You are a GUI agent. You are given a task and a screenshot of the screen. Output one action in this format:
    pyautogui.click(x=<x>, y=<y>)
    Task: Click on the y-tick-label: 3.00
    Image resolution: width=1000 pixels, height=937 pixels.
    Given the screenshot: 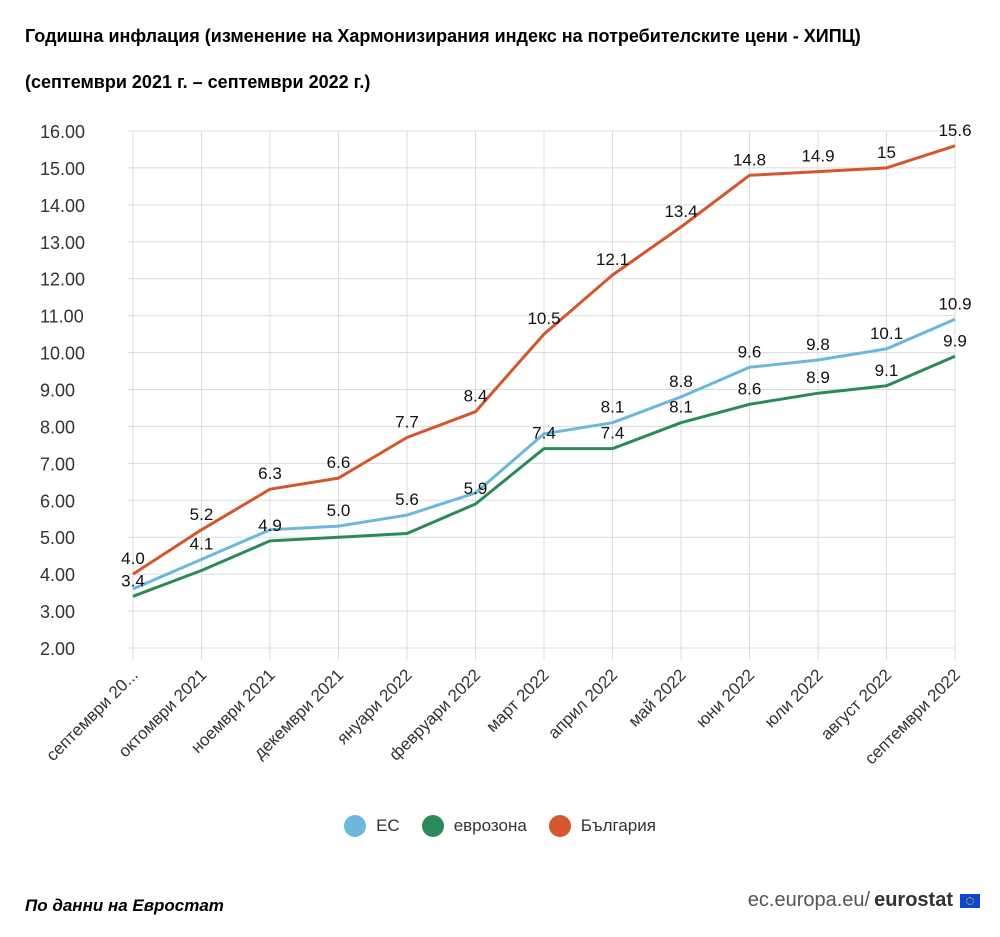 What is the action you would take?
    pyautogui.click(x=57, y=612)
    